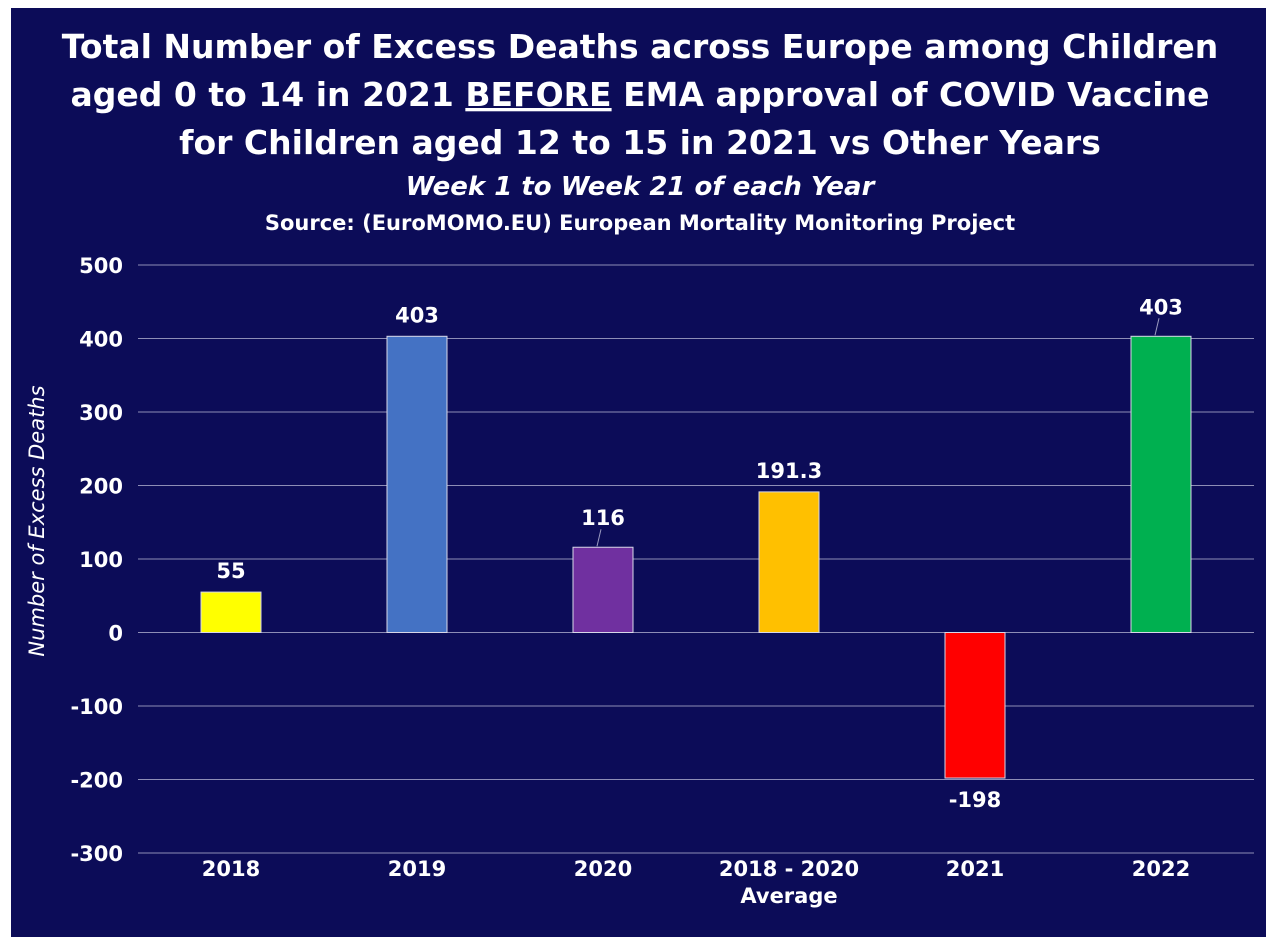 The width and height of the screenshot is (1268, 939). I want to click on y-axis-title: Number of Excess Deaths, so click(37, 520).